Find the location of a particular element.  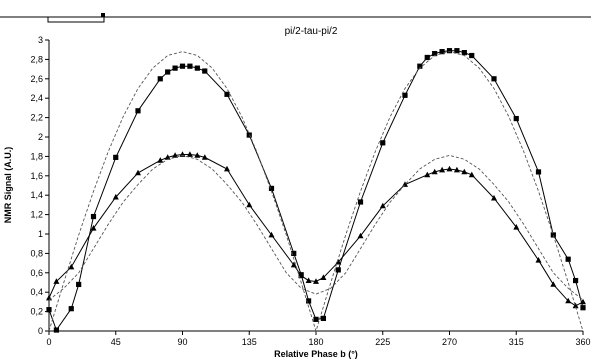

y-tick-label: 3 is located at coordinates (40, 40).